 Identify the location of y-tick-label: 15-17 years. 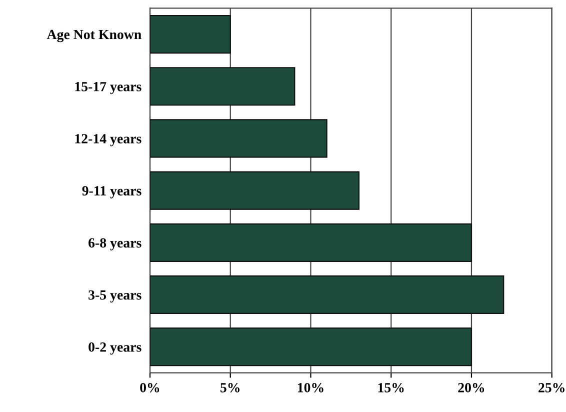
(108, 88).